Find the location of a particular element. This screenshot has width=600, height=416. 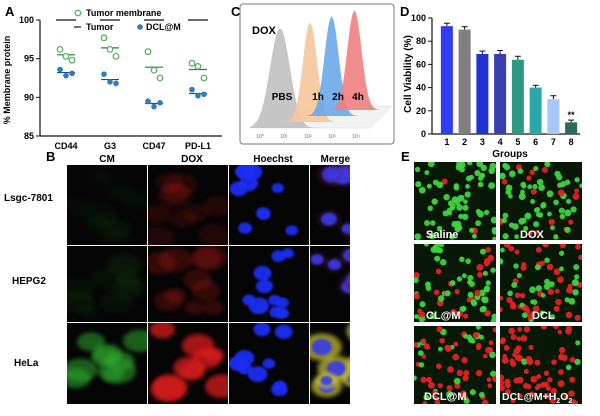

panel-b-tile-hela-dox is located at coordinates (188, 363).